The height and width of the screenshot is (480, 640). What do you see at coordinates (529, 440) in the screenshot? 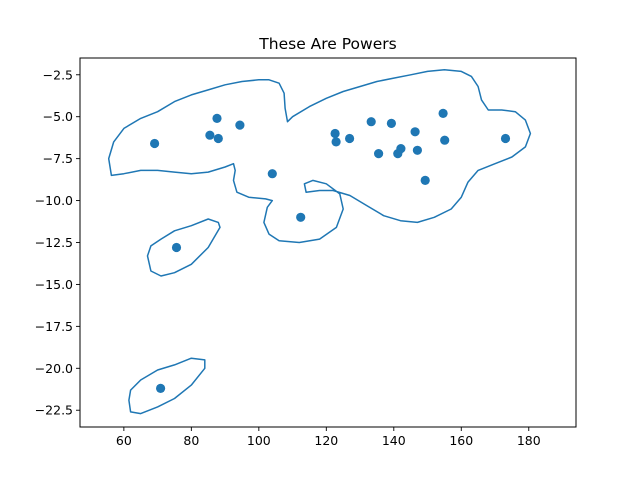
I see `x-tick-label: 180` at bounding box center [529, 440].